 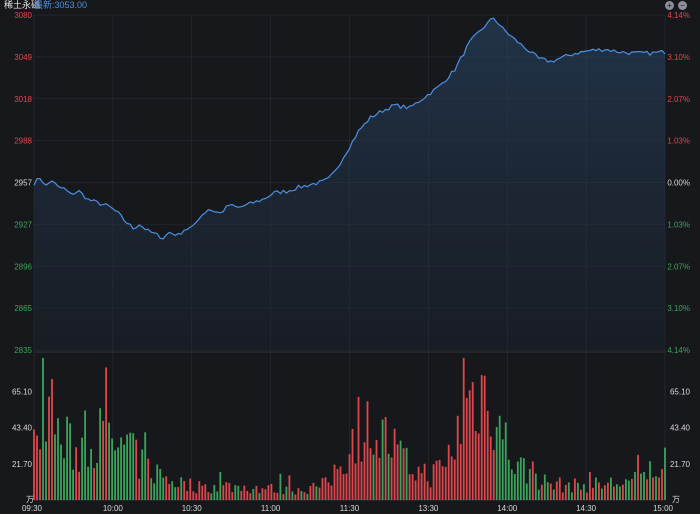 What do you see at coordinates (678, 266) in the screenshot?
I see `percent-tick-label: 2.07%` at bounding box center [678, 266].